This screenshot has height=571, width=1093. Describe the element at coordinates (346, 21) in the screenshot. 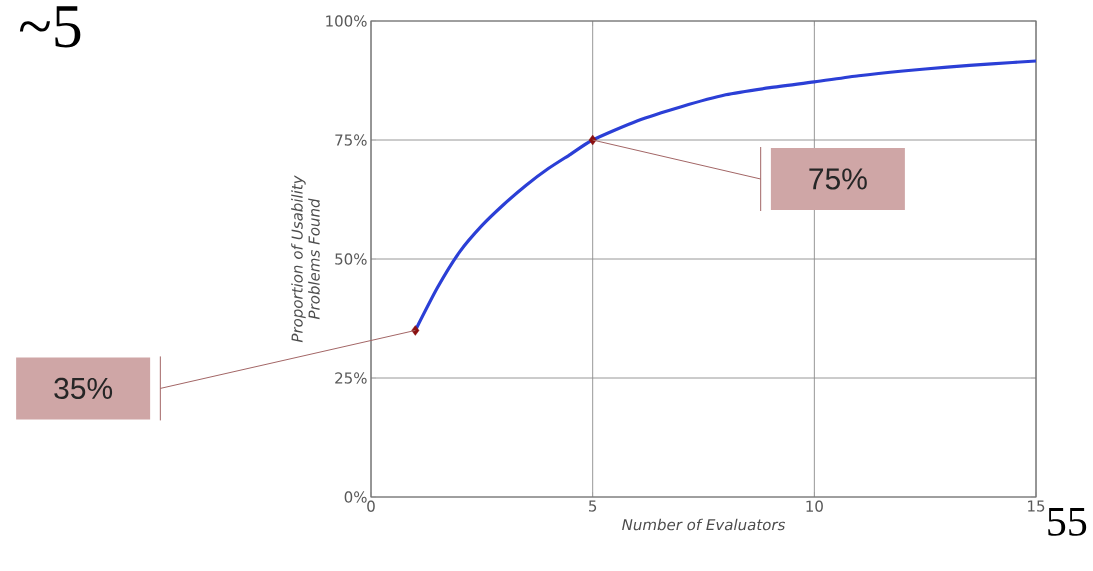

I see `y-tick-label: 100%` at that location.